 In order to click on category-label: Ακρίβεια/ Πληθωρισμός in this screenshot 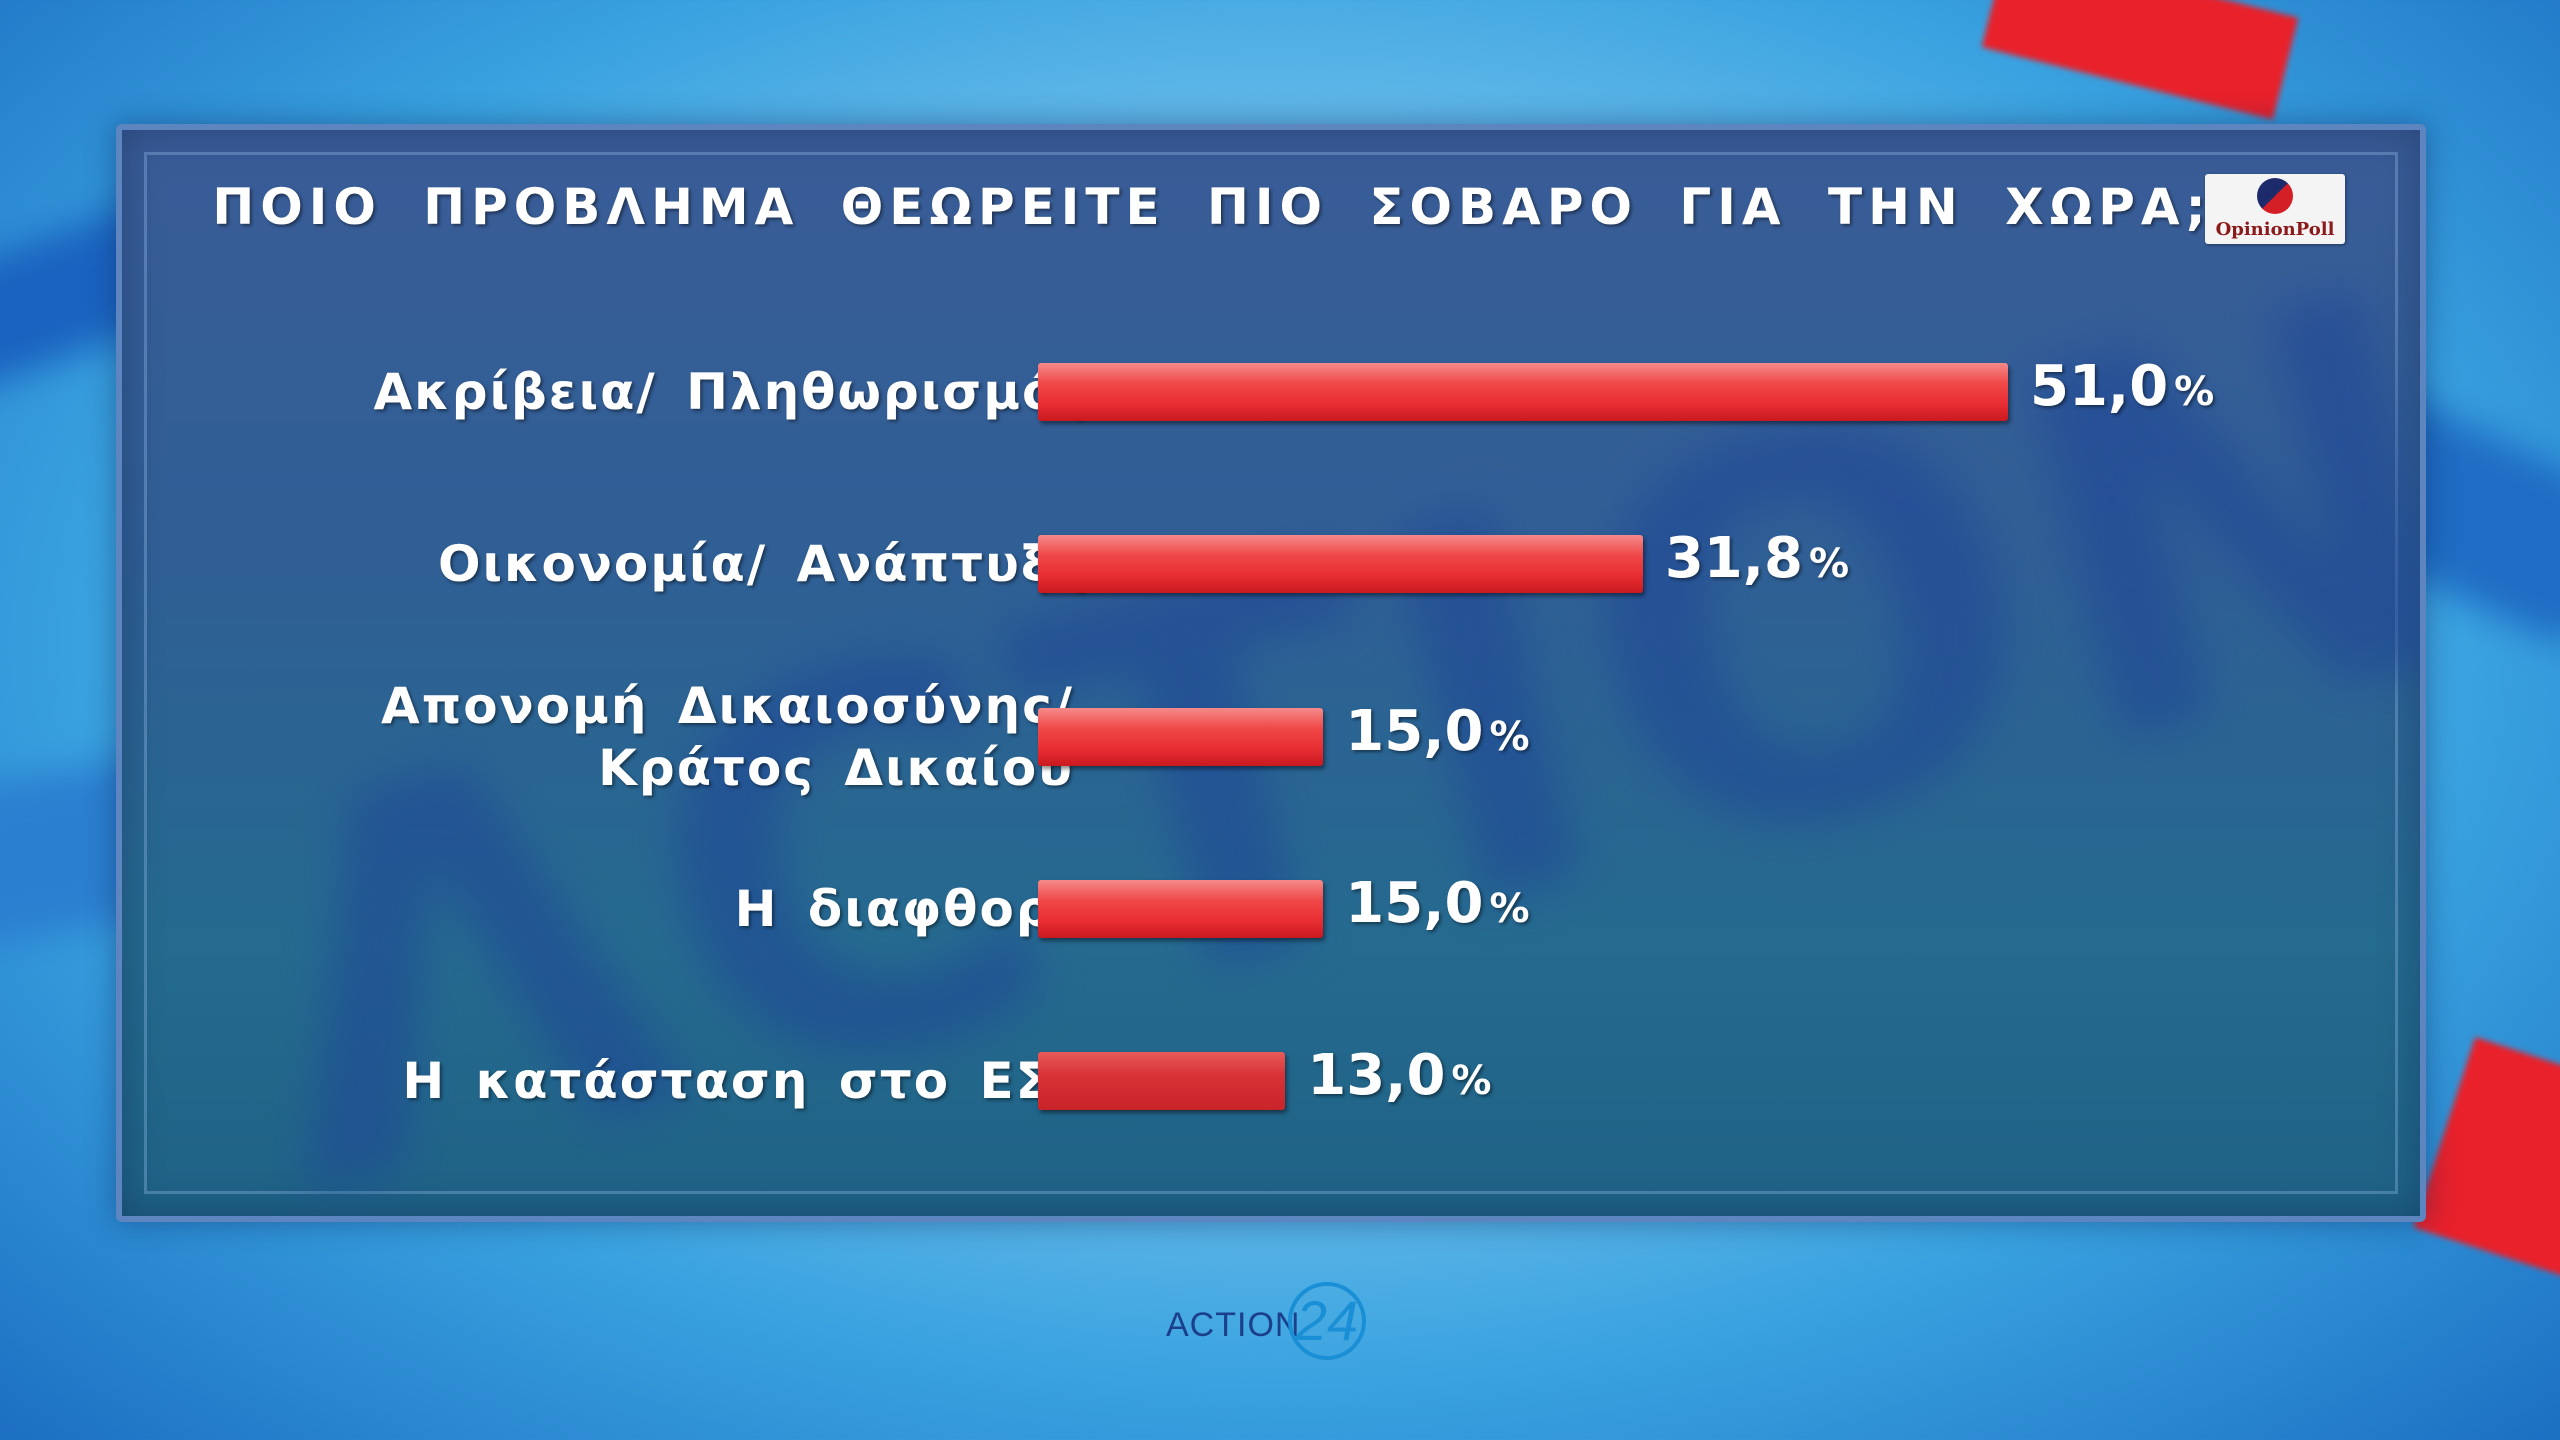, I will do `click(731, 392)`.